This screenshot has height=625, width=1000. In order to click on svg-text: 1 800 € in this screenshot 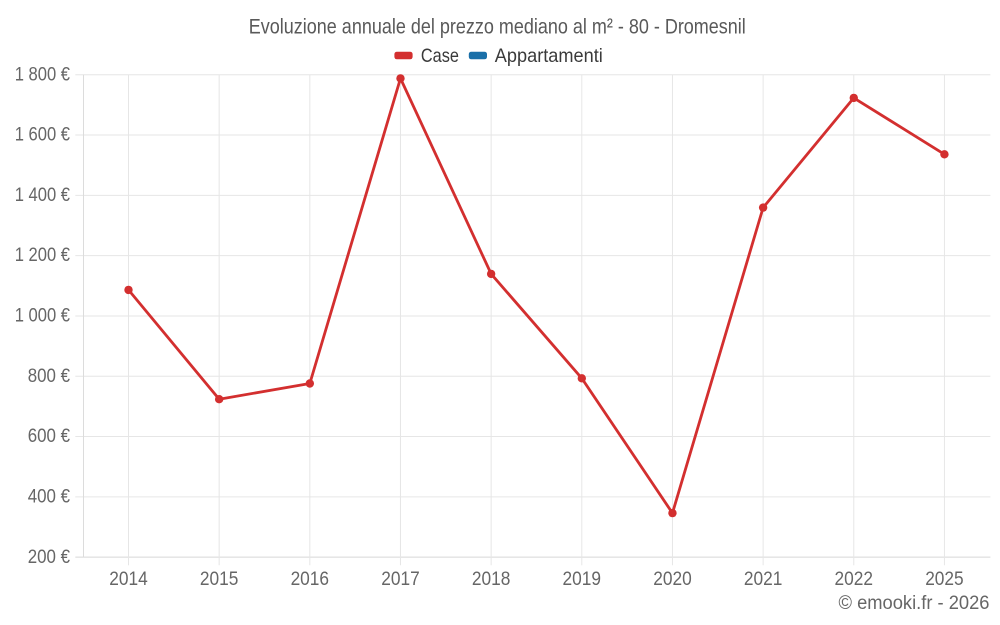, I will do `click(43, 74)`.